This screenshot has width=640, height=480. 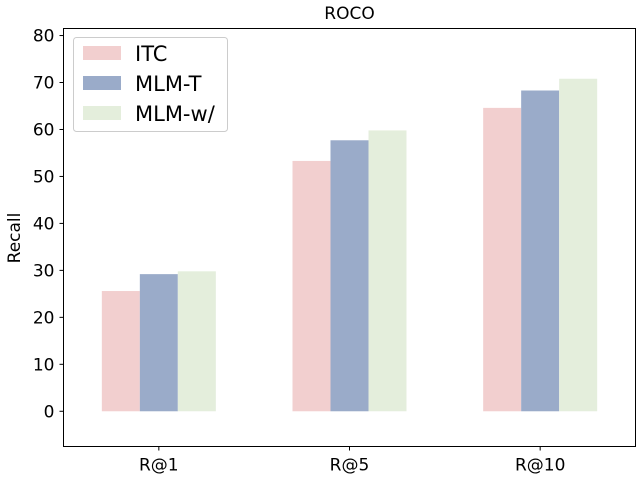 What do you see at coordinates (44, 224) in the screenshot?
I see `y-tick-label: 40` at bounding box center [44, 224].